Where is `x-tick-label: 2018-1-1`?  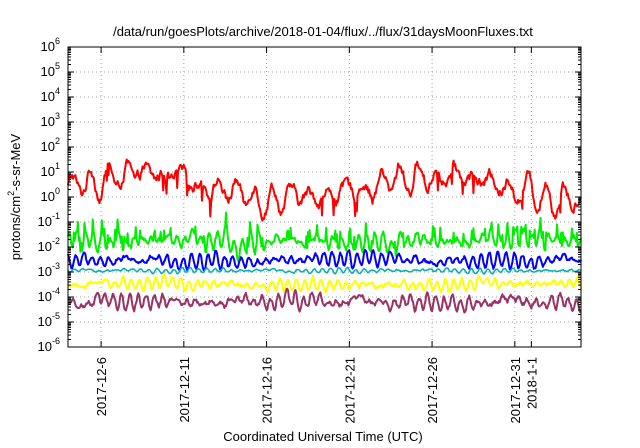 x-tick-label: 2018-1-1 is located at coordinates (531, 383).